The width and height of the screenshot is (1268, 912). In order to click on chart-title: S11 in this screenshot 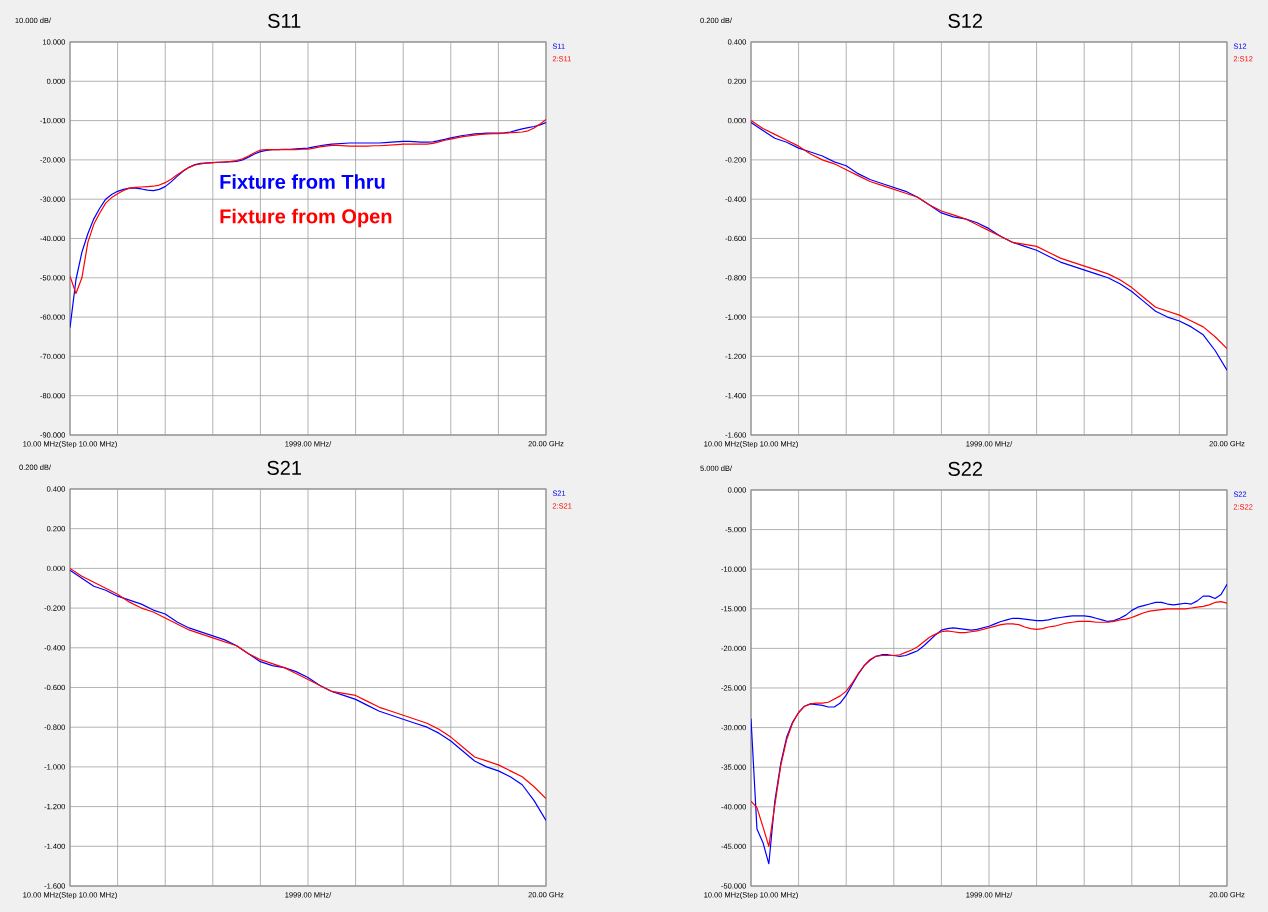, I will do `click(284, 20)`.